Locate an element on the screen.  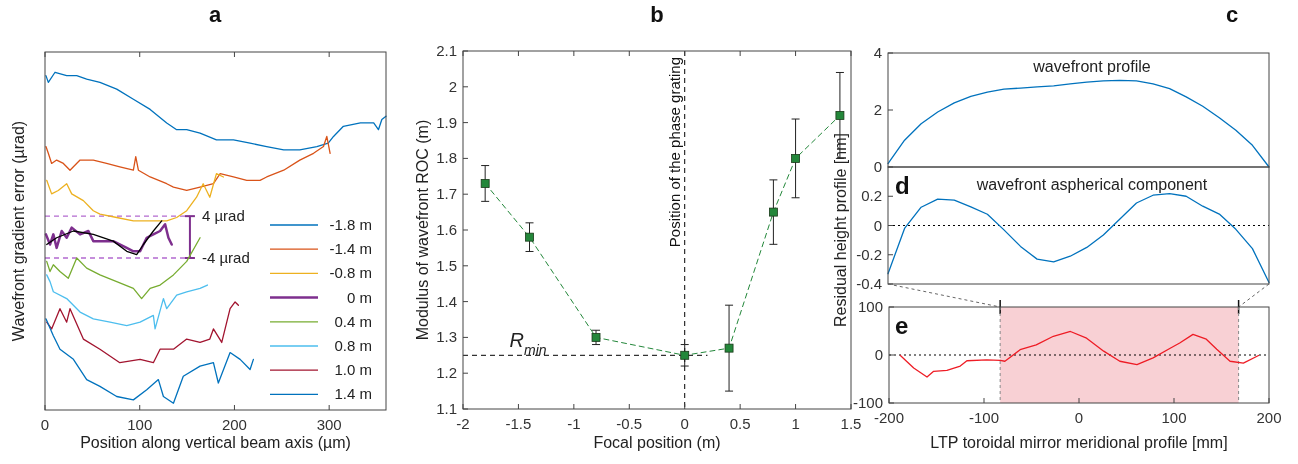
y-tick-label: -0.4 is located at coordinates (869, 283).